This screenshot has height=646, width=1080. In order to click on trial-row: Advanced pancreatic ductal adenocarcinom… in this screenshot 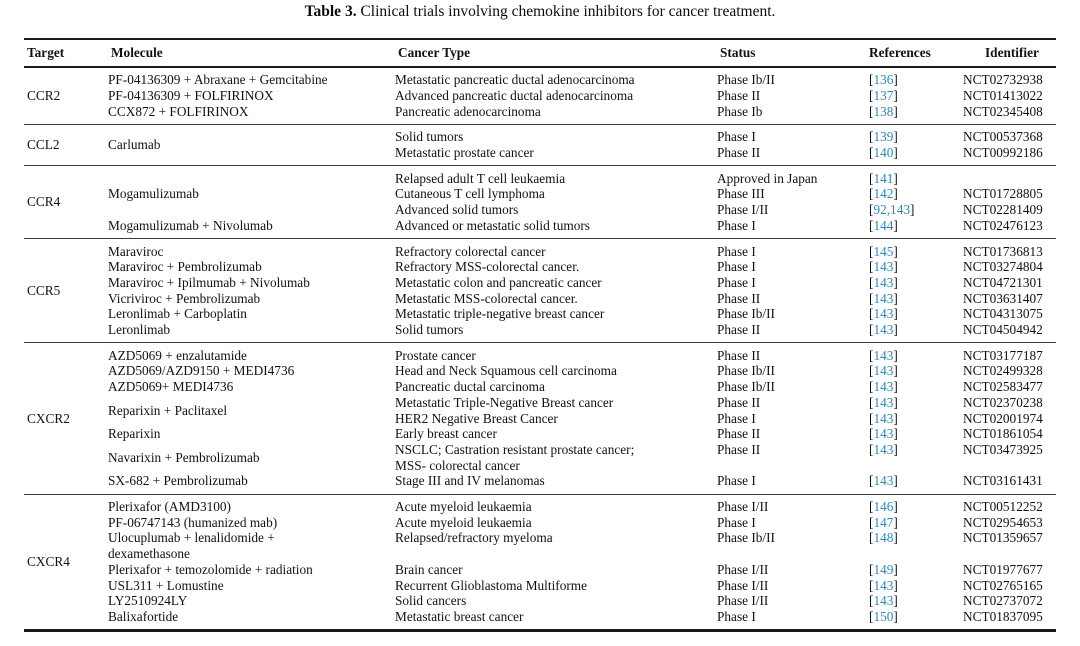, I will do `click(725, 96)`.